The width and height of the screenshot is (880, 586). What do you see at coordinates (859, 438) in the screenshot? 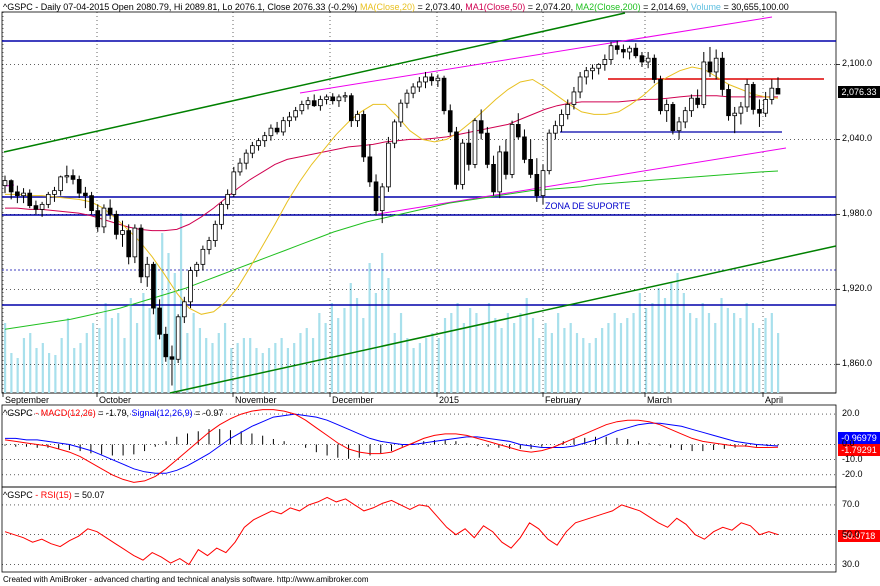
I see `macd-value-box: -0.96979` at bounding box center [859, 438].